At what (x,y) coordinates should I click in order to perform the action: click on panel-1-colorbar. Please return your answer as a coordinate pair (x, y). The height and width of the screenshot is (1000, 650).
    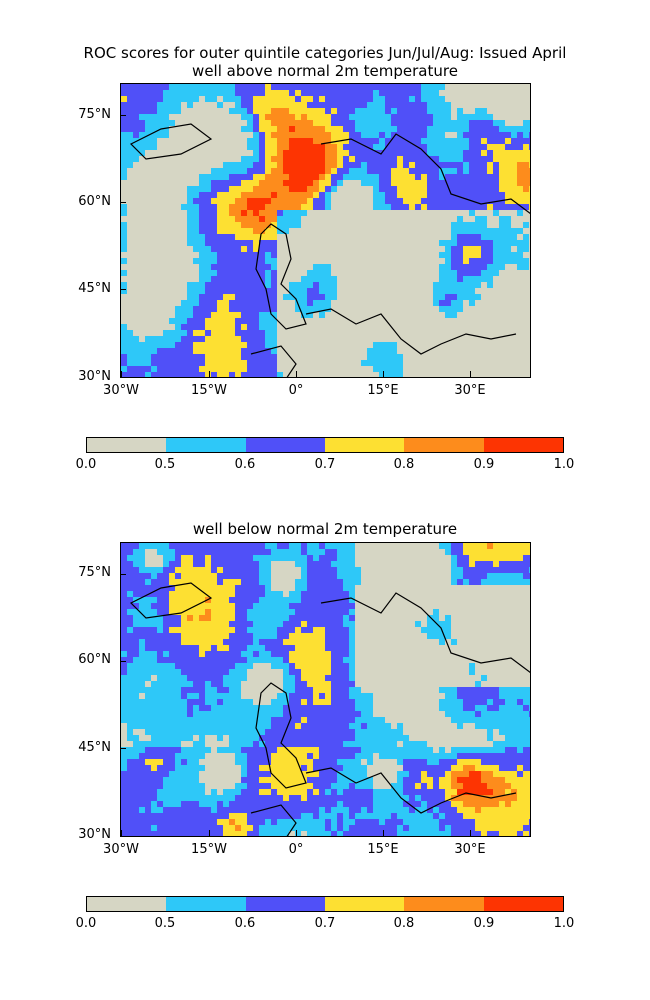
    Looking at the image, I should click on (325, 445).